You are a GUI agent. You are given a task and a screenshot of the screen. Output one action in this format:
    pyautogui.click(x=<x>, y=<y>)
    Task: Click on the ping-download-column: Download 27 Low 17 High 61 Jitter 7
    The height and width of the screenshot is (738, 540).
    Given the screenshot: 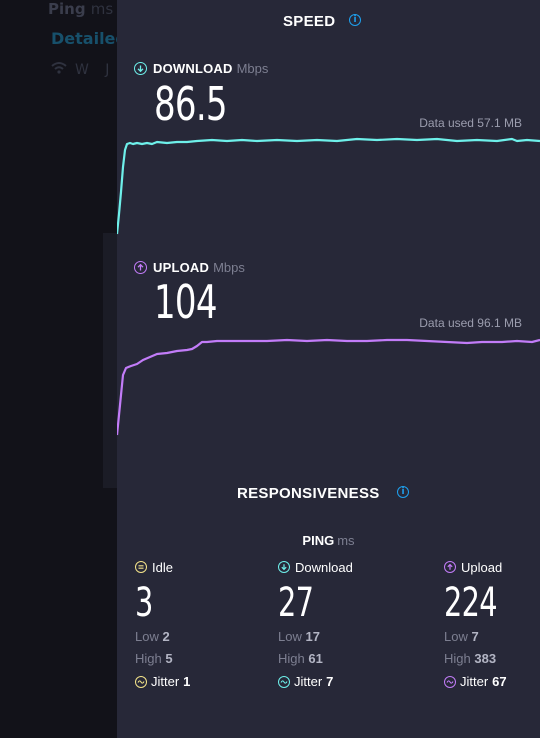 What is the action you would take?
    pyautogui.click(x=315, y=623)
    